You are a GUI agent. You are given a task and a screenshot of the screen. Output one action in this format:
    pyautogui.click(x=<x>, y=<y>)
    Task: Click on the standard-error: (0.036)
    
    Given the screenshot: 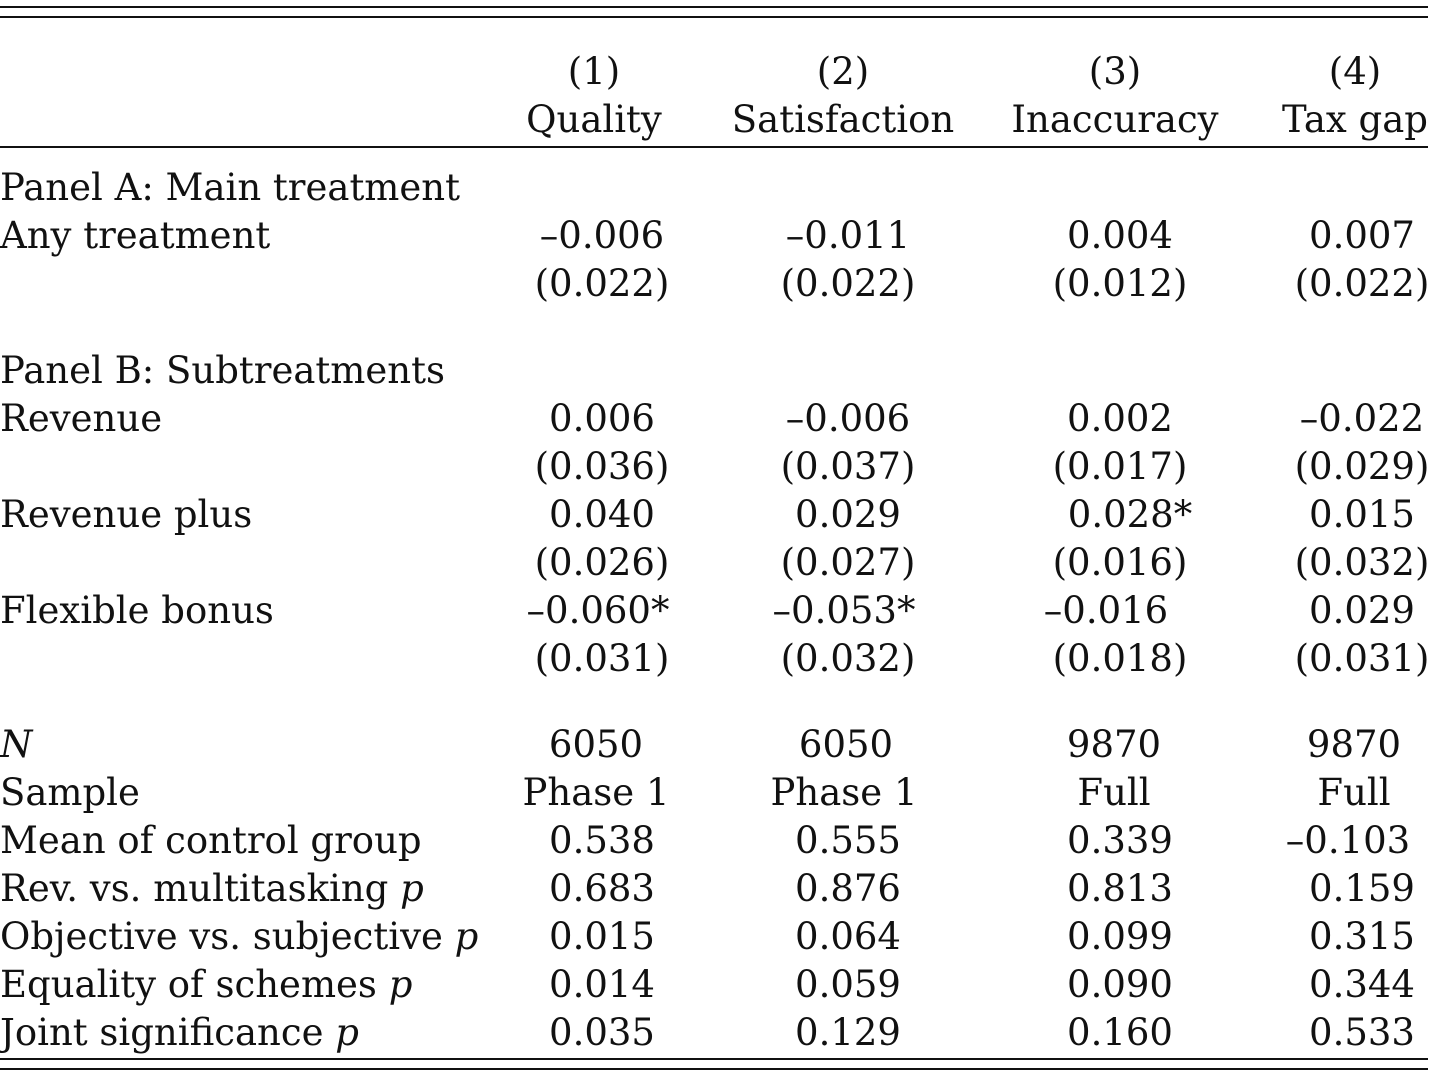 What is the action you would take?
    pyautogui.click(x=602, y=466)
    